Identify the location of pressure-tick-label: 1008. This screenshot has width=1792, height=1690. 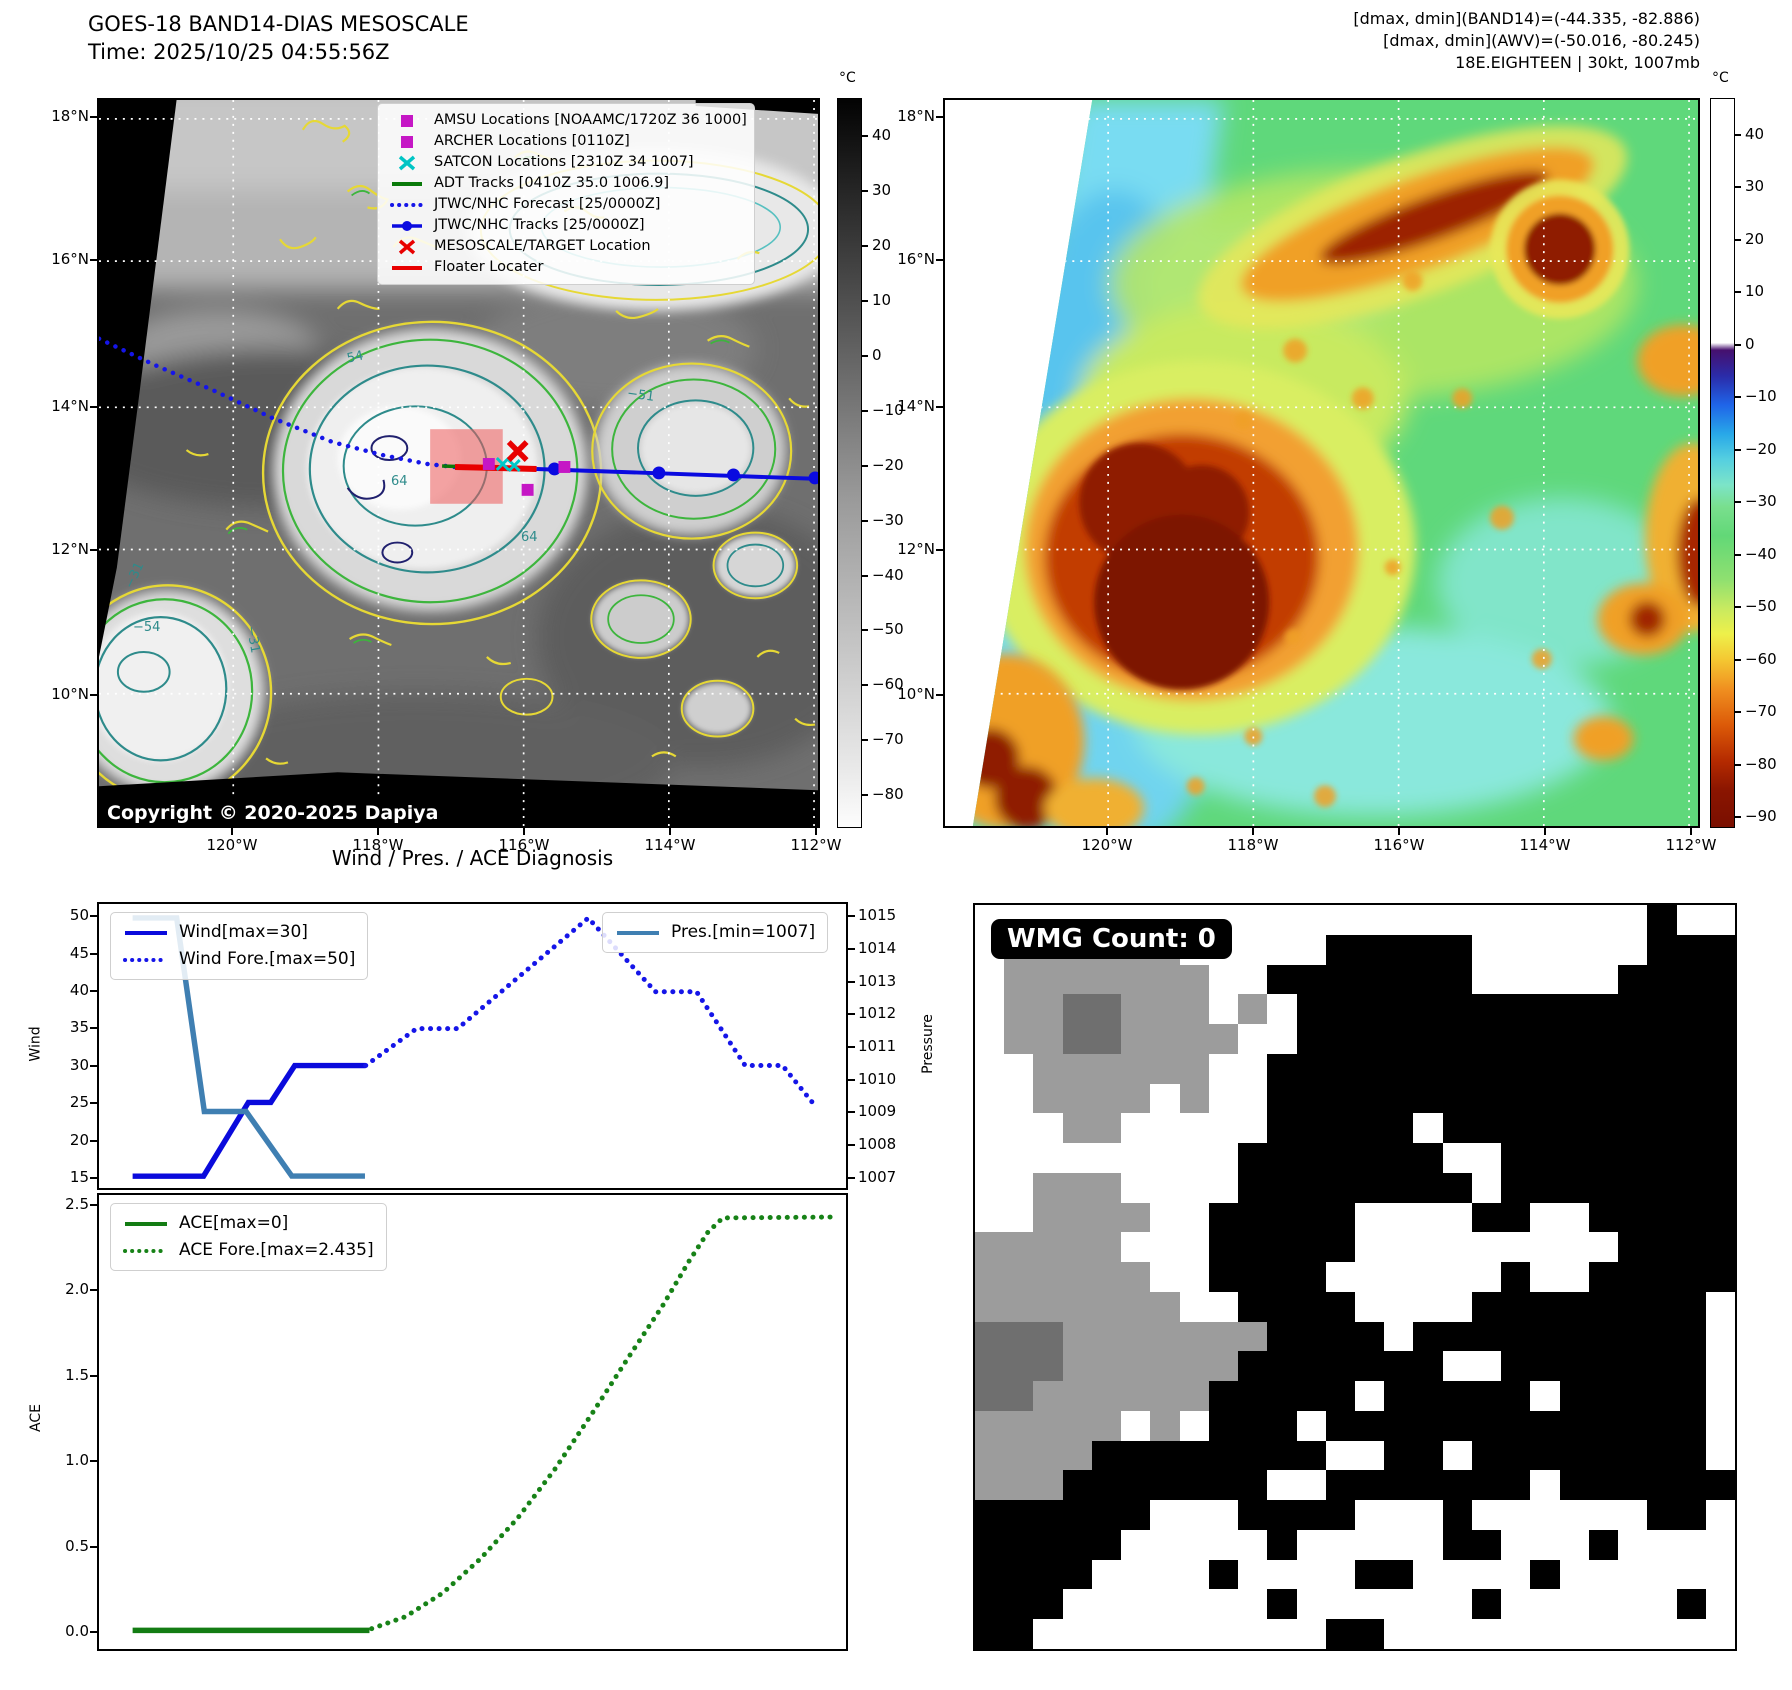
(877, 1144).